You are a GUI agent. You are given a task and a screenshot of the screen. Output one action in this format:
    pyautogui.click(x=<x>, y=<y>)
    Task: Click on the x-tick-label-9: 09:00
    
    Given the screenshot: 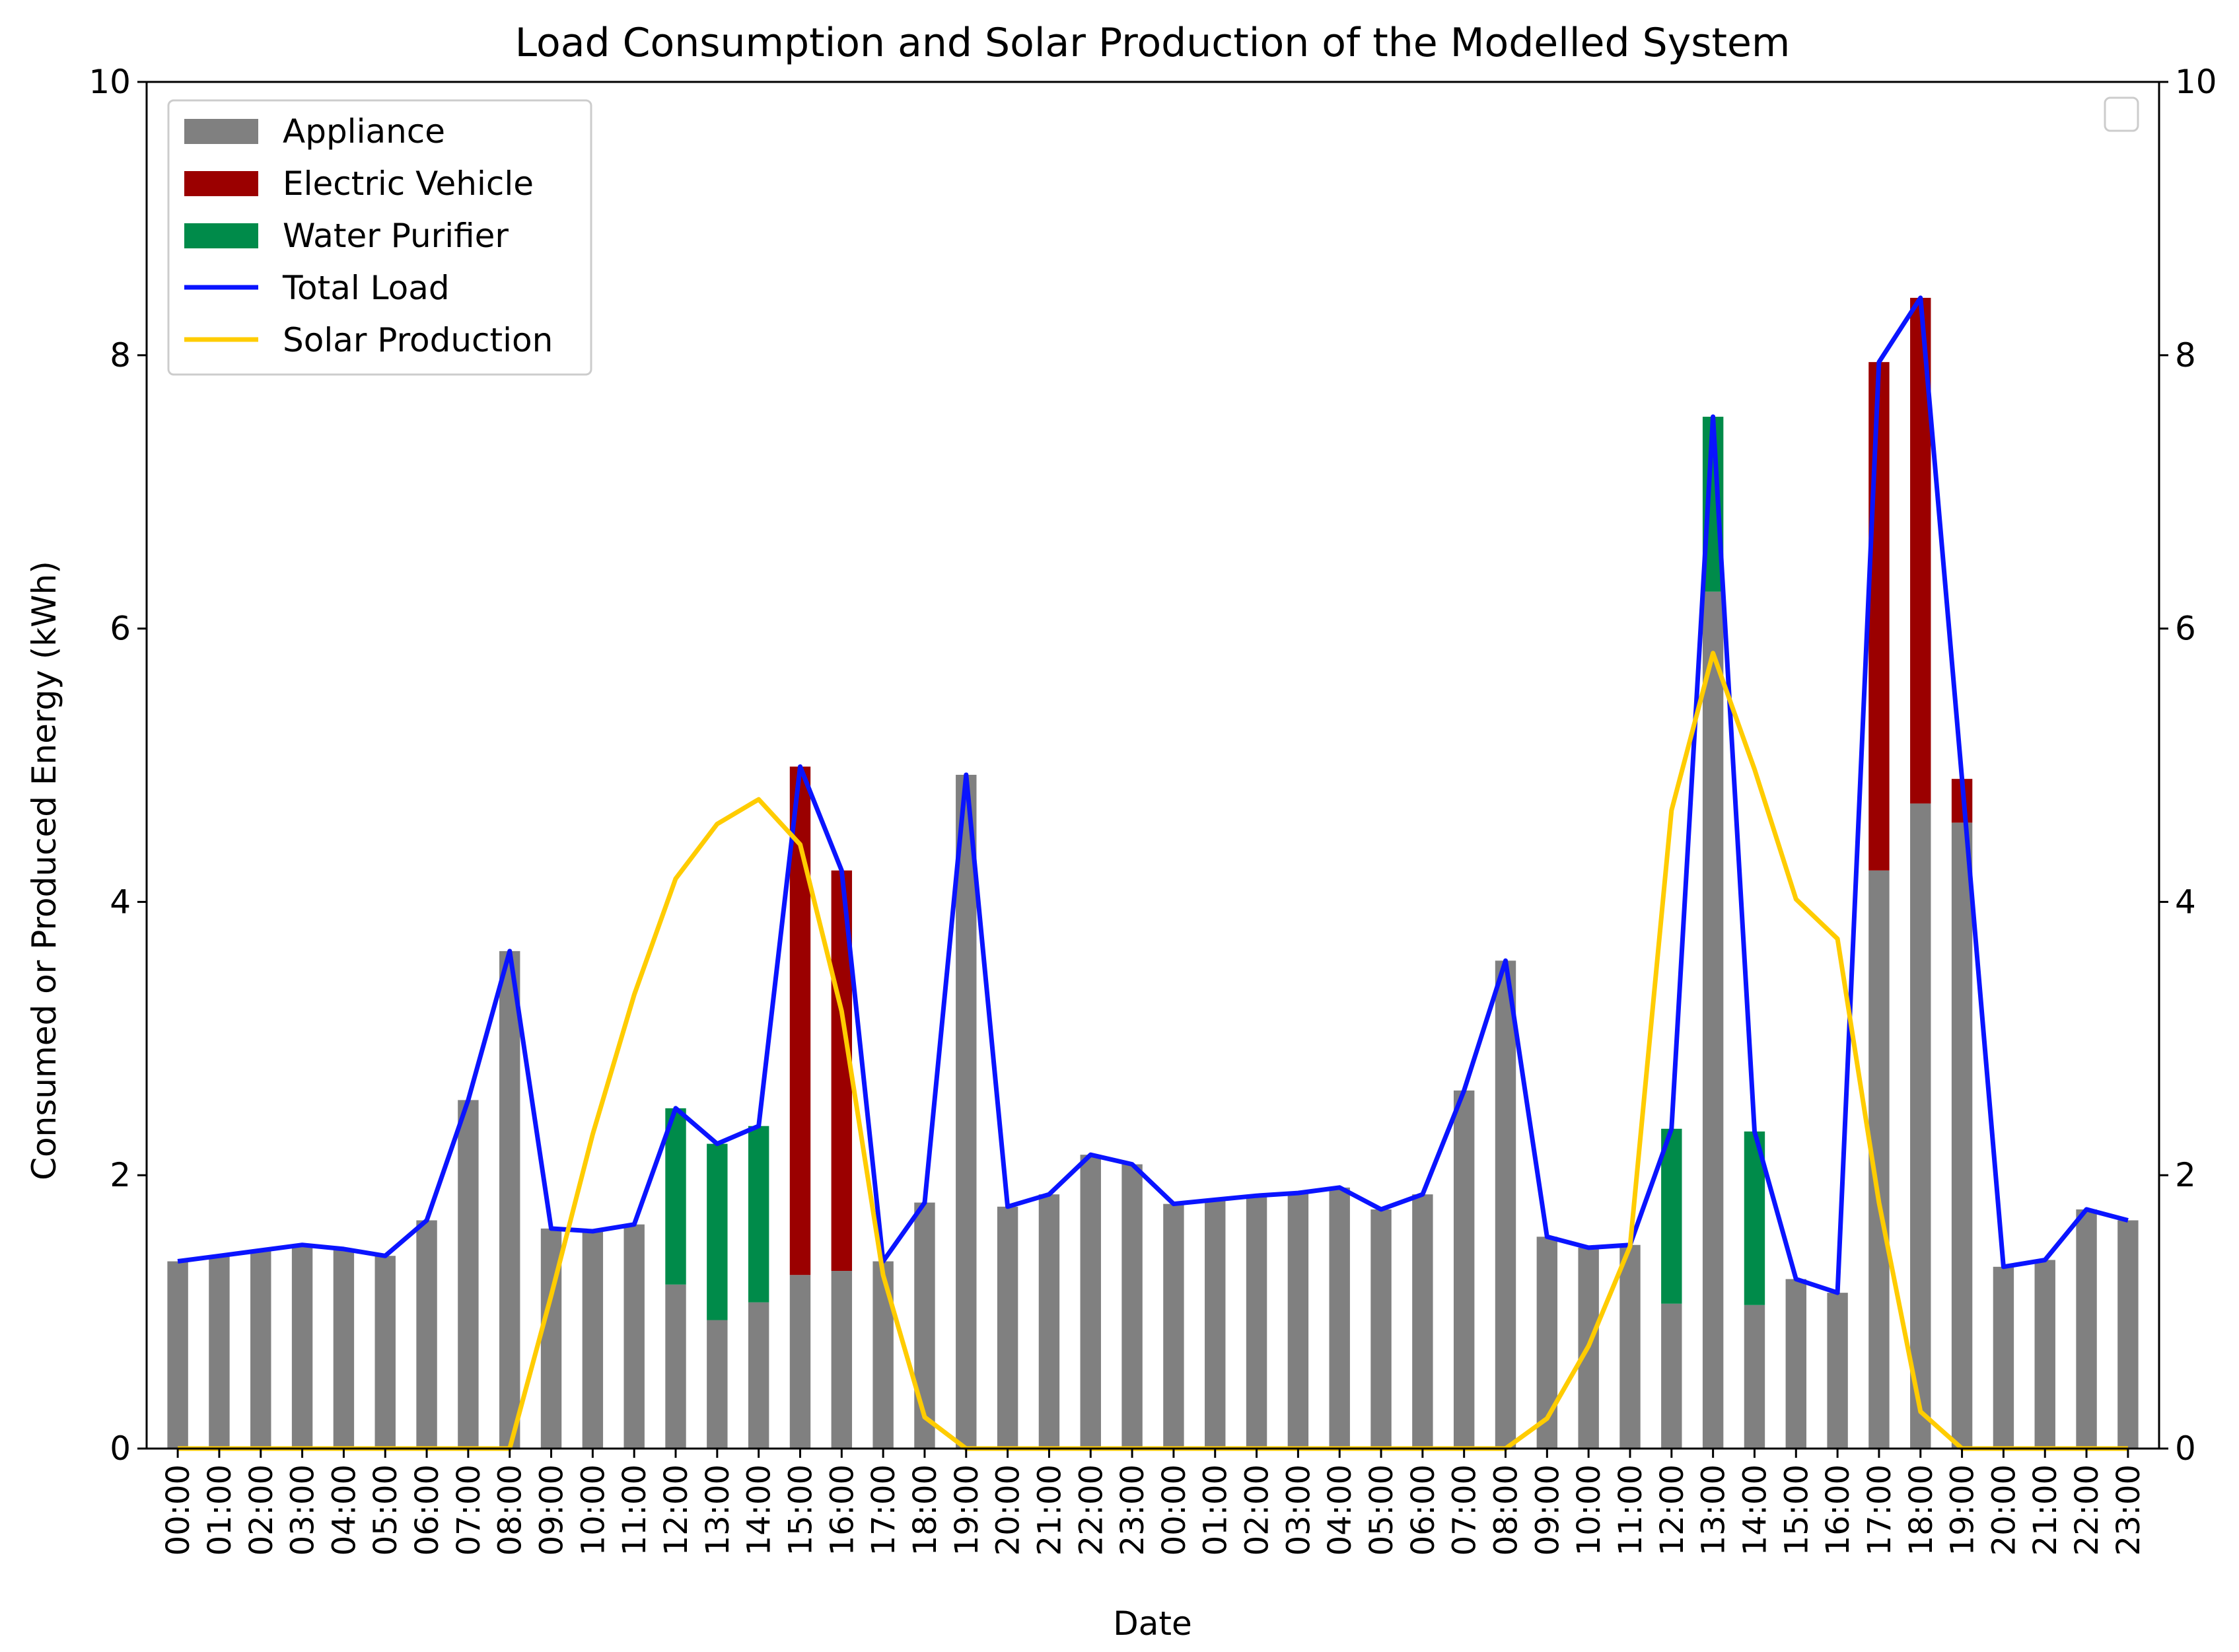 What is the action you would take?
    pyautogui.click(x=552, y=1510)
    